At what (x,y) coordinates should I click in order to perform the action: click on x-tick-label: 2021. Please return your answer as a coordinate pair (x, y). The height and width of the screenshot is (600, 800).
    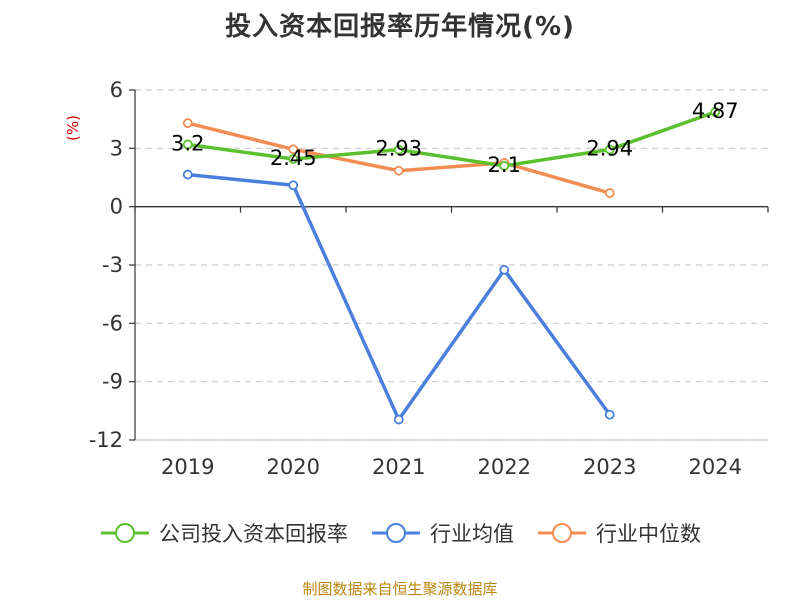
    Looking at the image, I should click on (398, 467).